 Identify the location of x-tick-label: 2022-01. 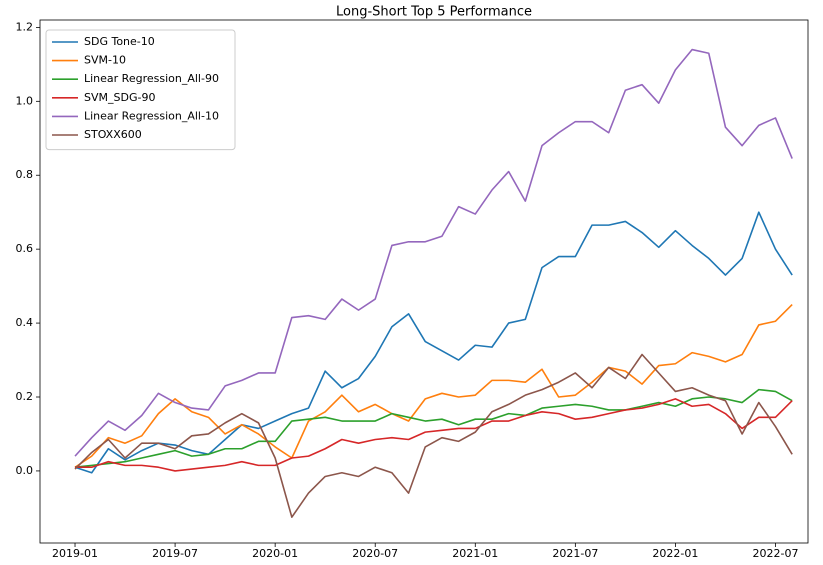
(675, 553).